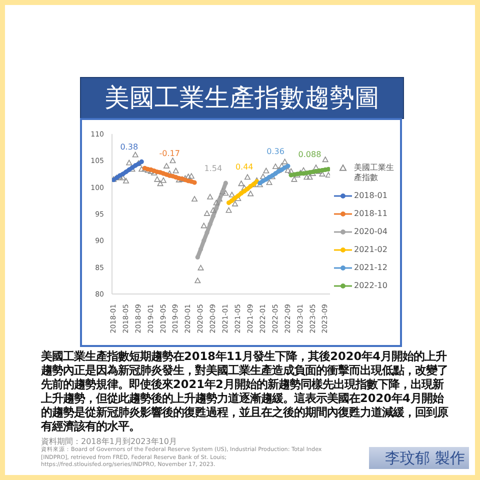 The height and width of the screenshot is (480, 480). I want to click on legend-label: 2018-01, so click(371, 196).